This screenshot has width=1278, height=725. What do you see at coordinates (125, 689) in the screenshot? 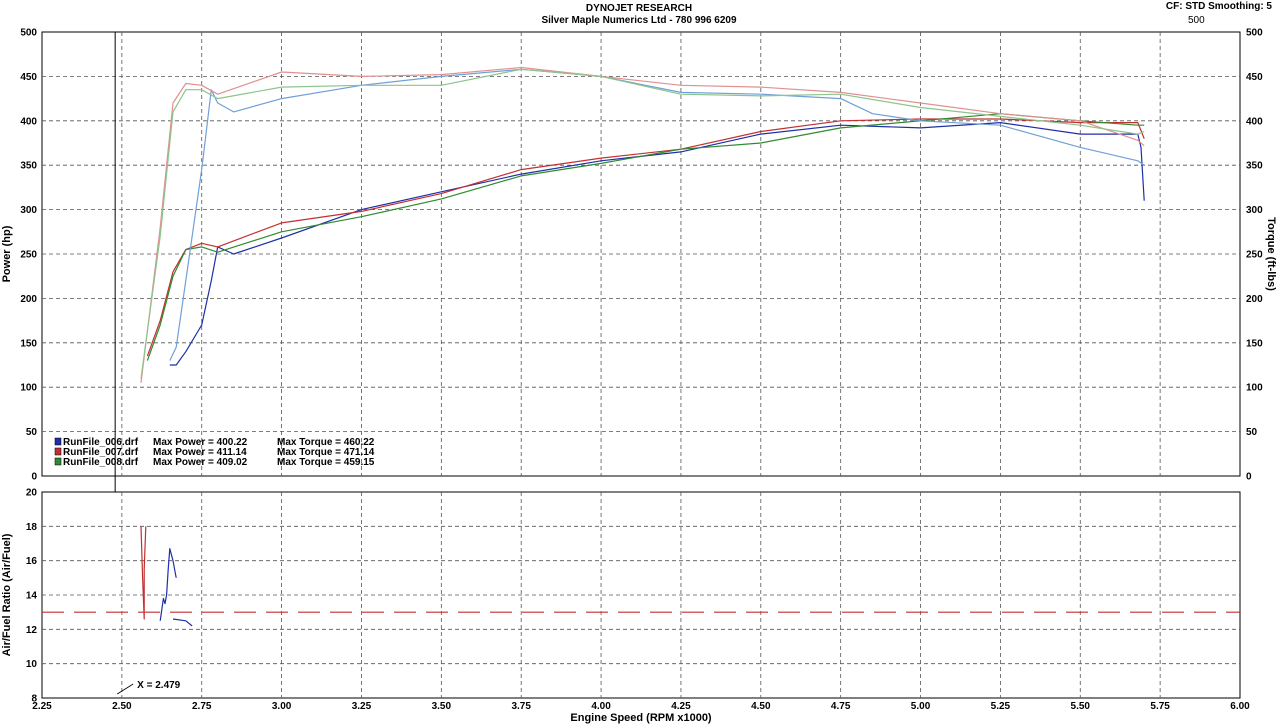
I see `cursor-pointer` at bounding box center [125, 689].